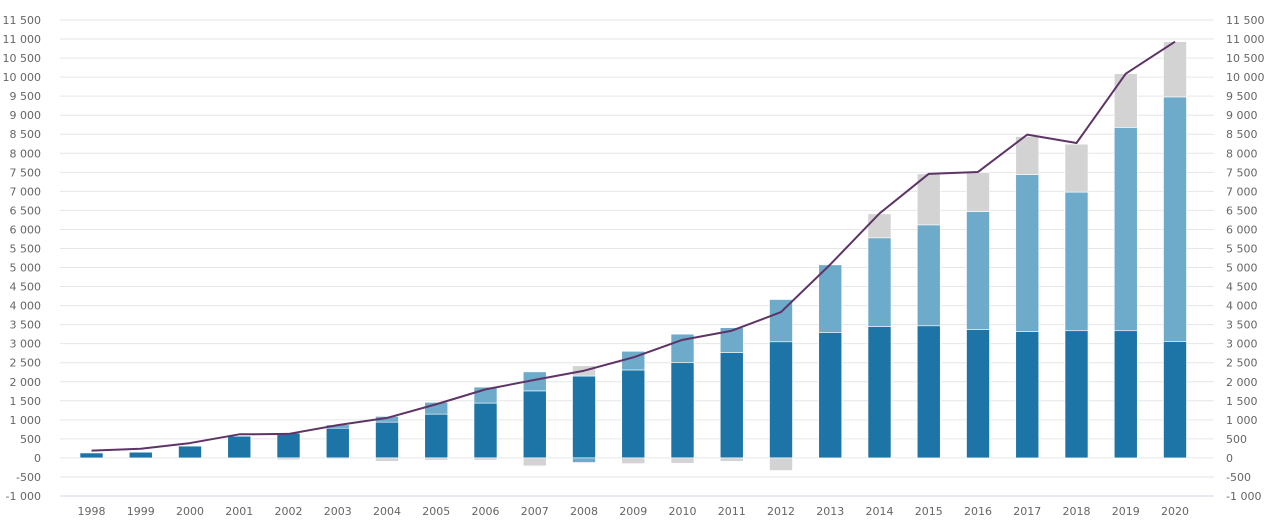  I want to click on y-tick-label-right: 6 000, so click(1242, 229).